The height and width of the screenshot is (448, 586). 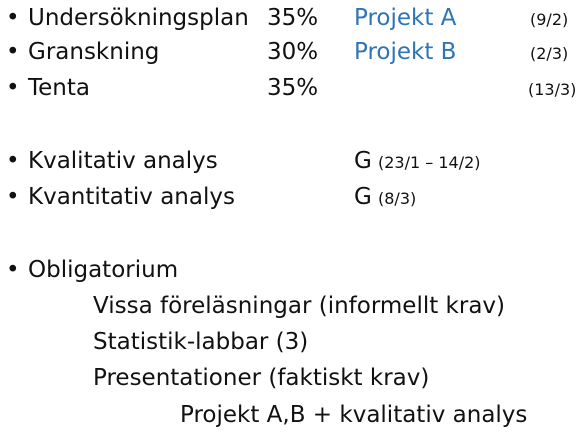 I want to click on mandatory-title: Obligatorium, so click(x=103, y=270).